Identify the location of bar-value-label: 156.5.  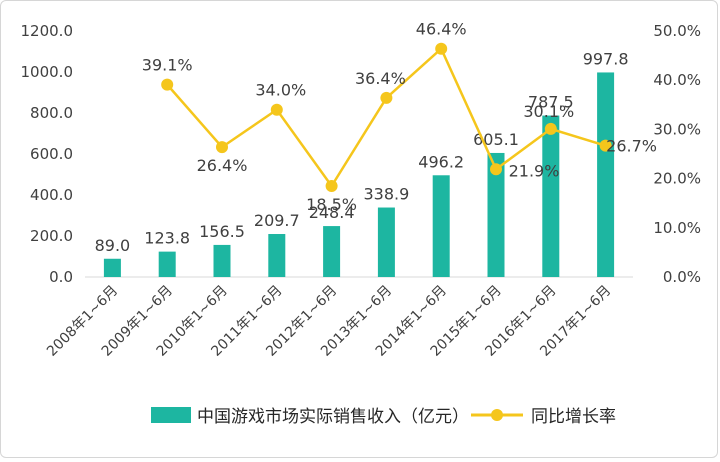
(222, 231).